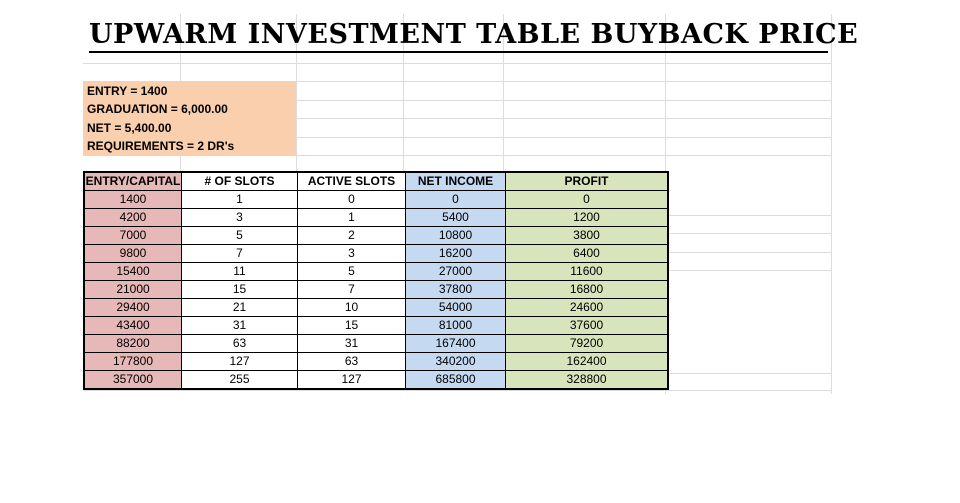  What do you see at coordinates (239, 361) in the screenshot?
I see `cell-slots: 127` at bounding box center [239, 361].